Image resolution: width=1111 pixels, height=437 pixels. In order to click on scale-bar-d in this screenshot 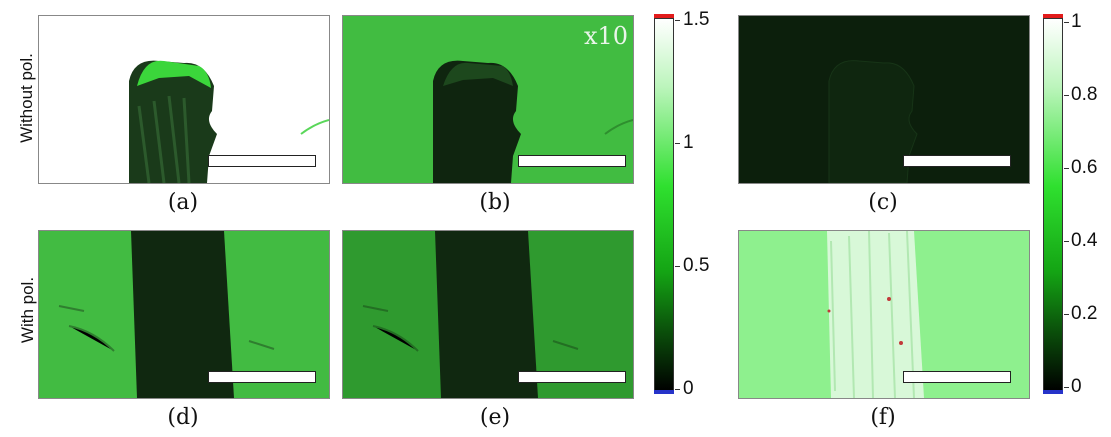, I will do `click(262, 377)`.